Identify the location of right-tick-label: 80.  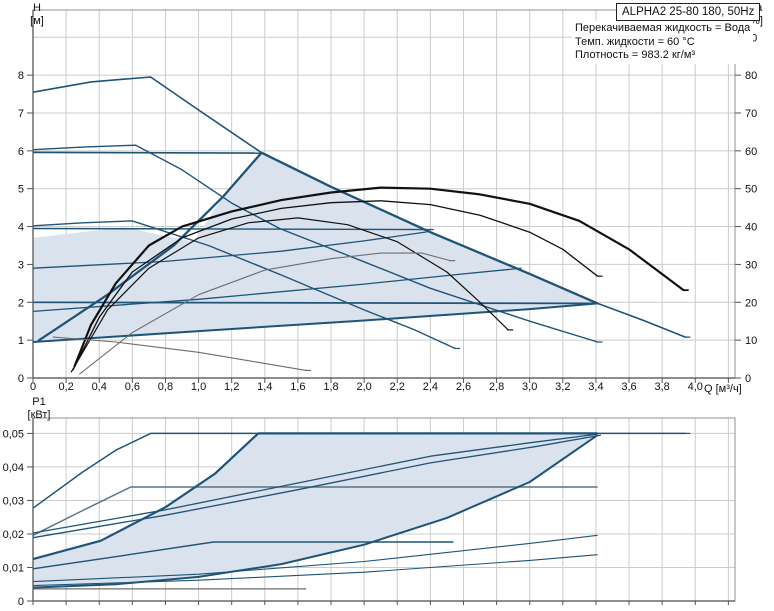
(751, 76).